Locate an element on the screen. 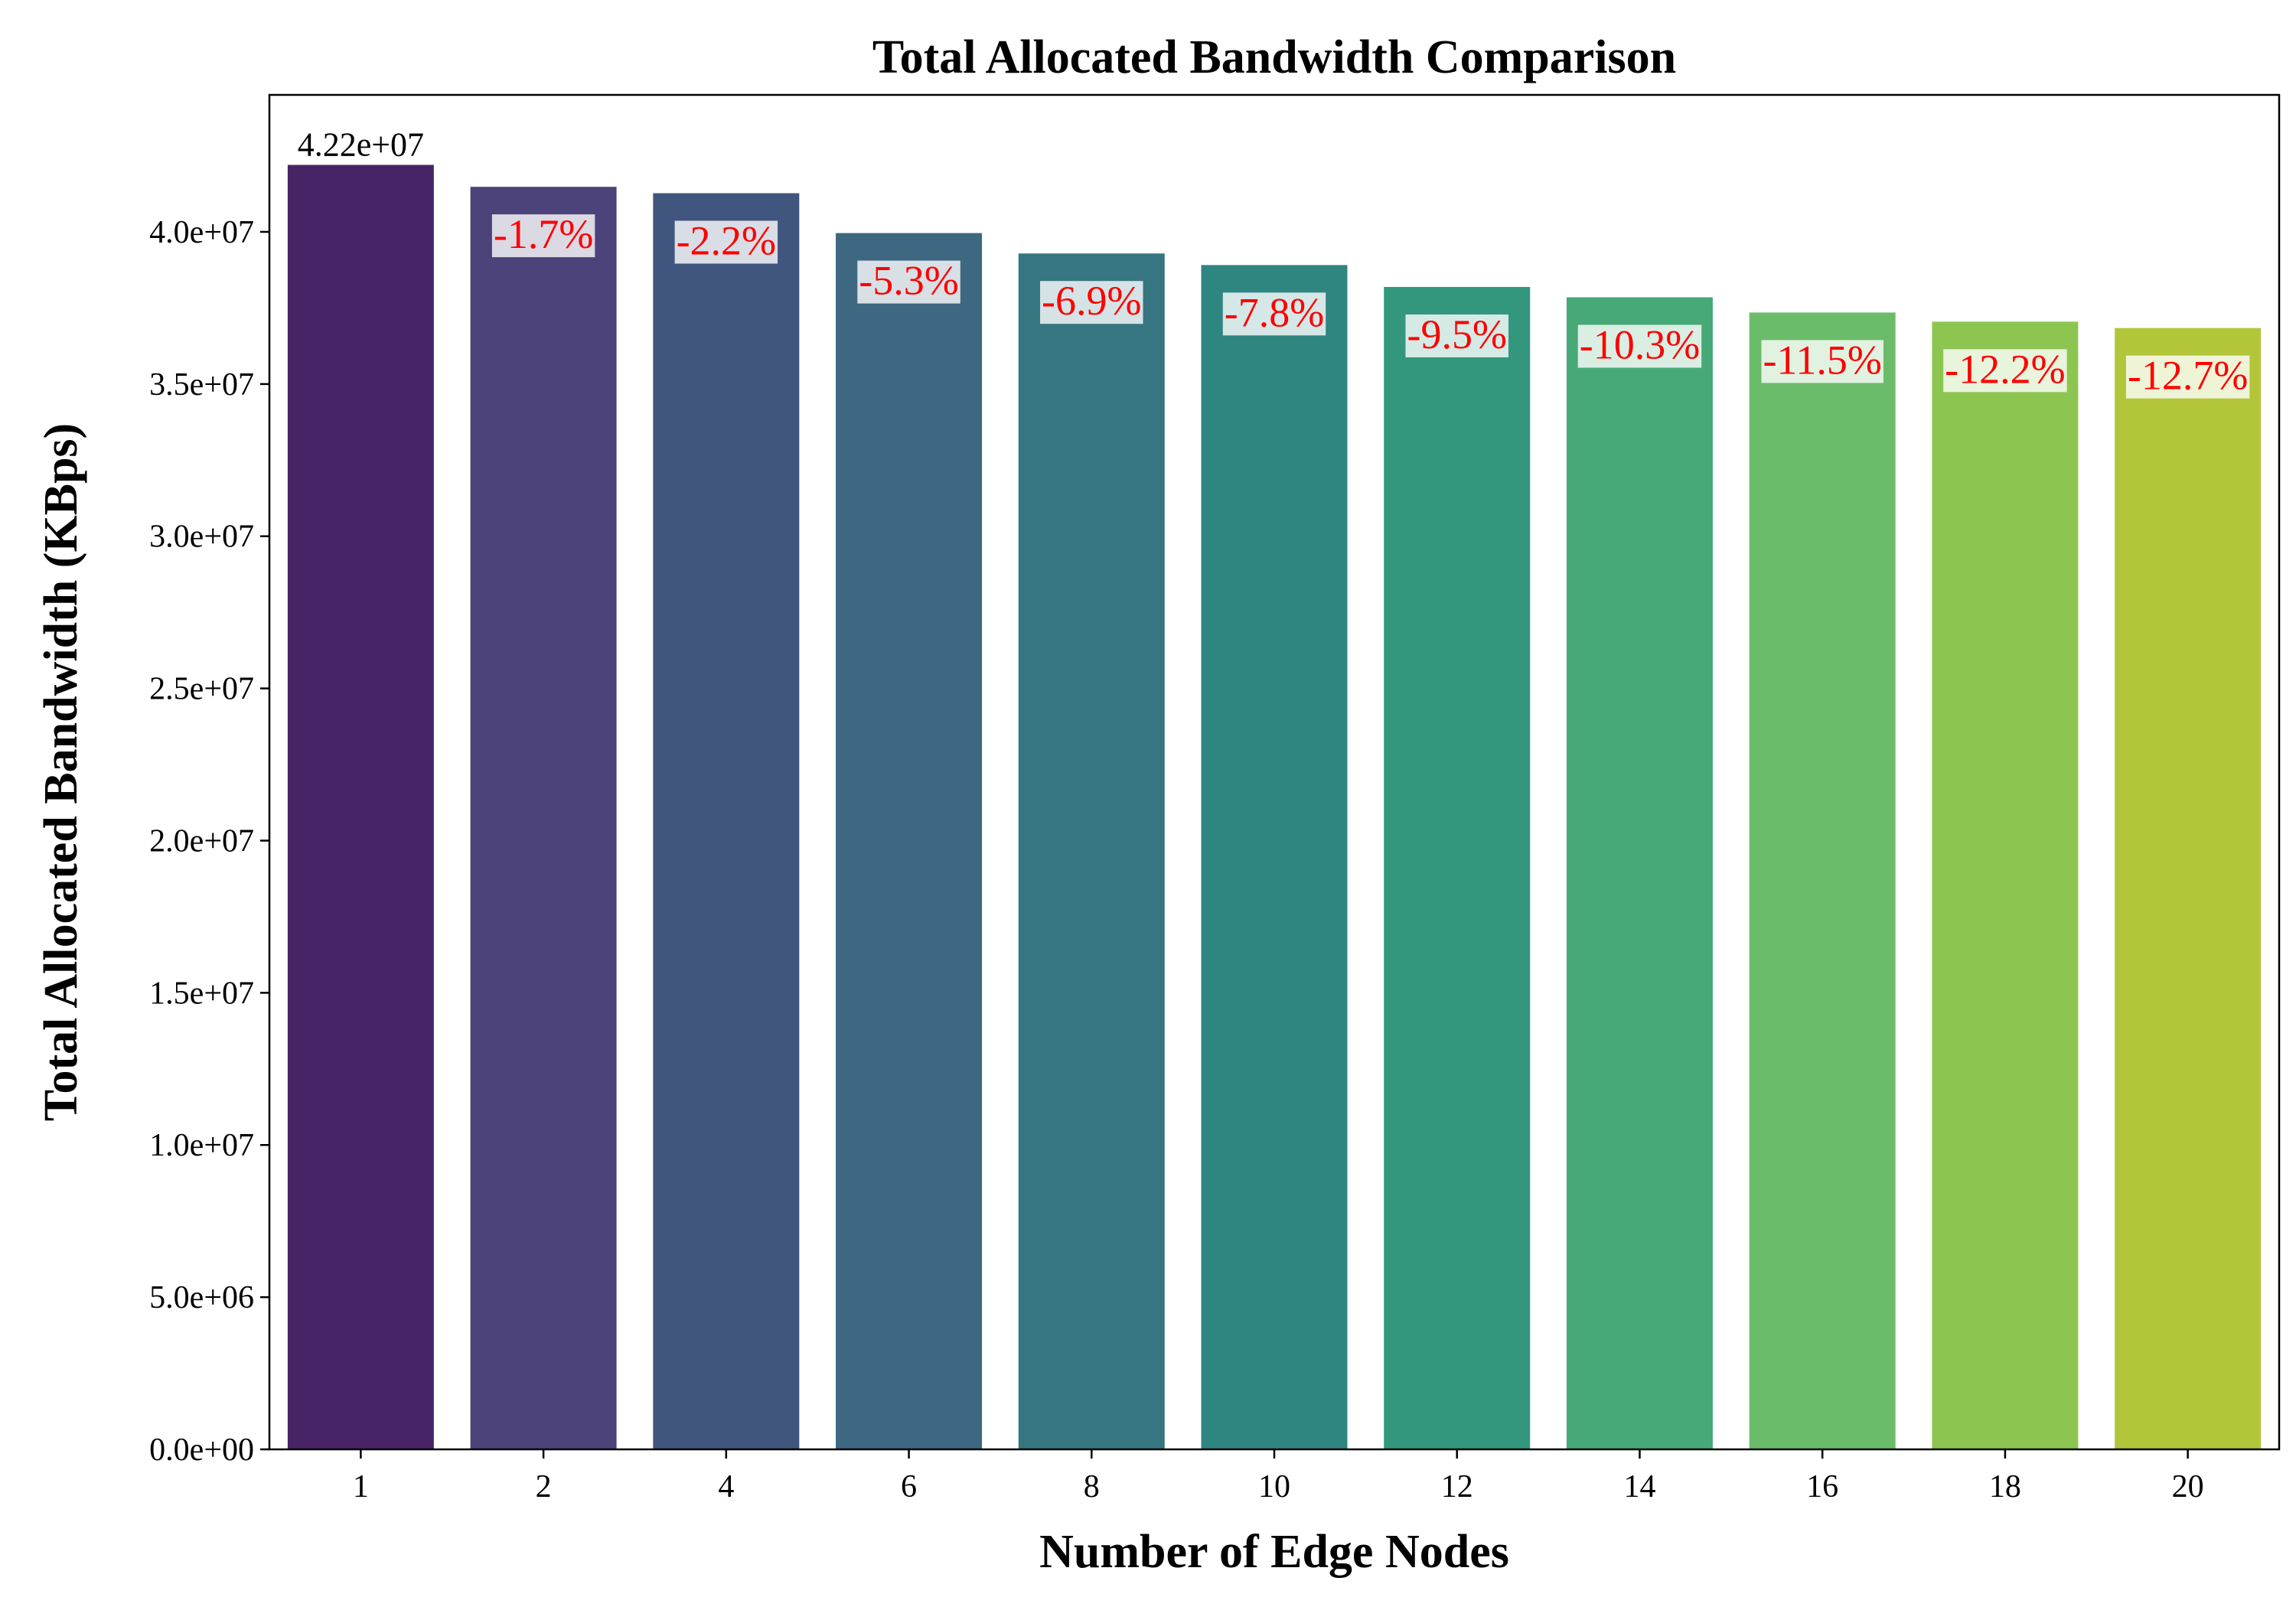  change-label: -1.7% is located at coordinates (543, 234).